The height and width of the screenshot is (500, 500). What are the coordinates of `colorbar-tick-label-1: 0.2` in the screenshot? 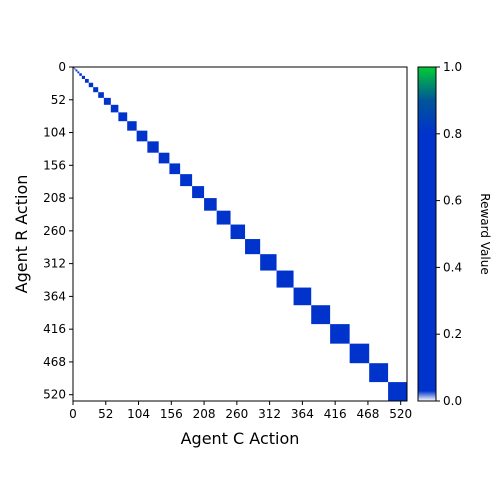 It's located at (452, 334).